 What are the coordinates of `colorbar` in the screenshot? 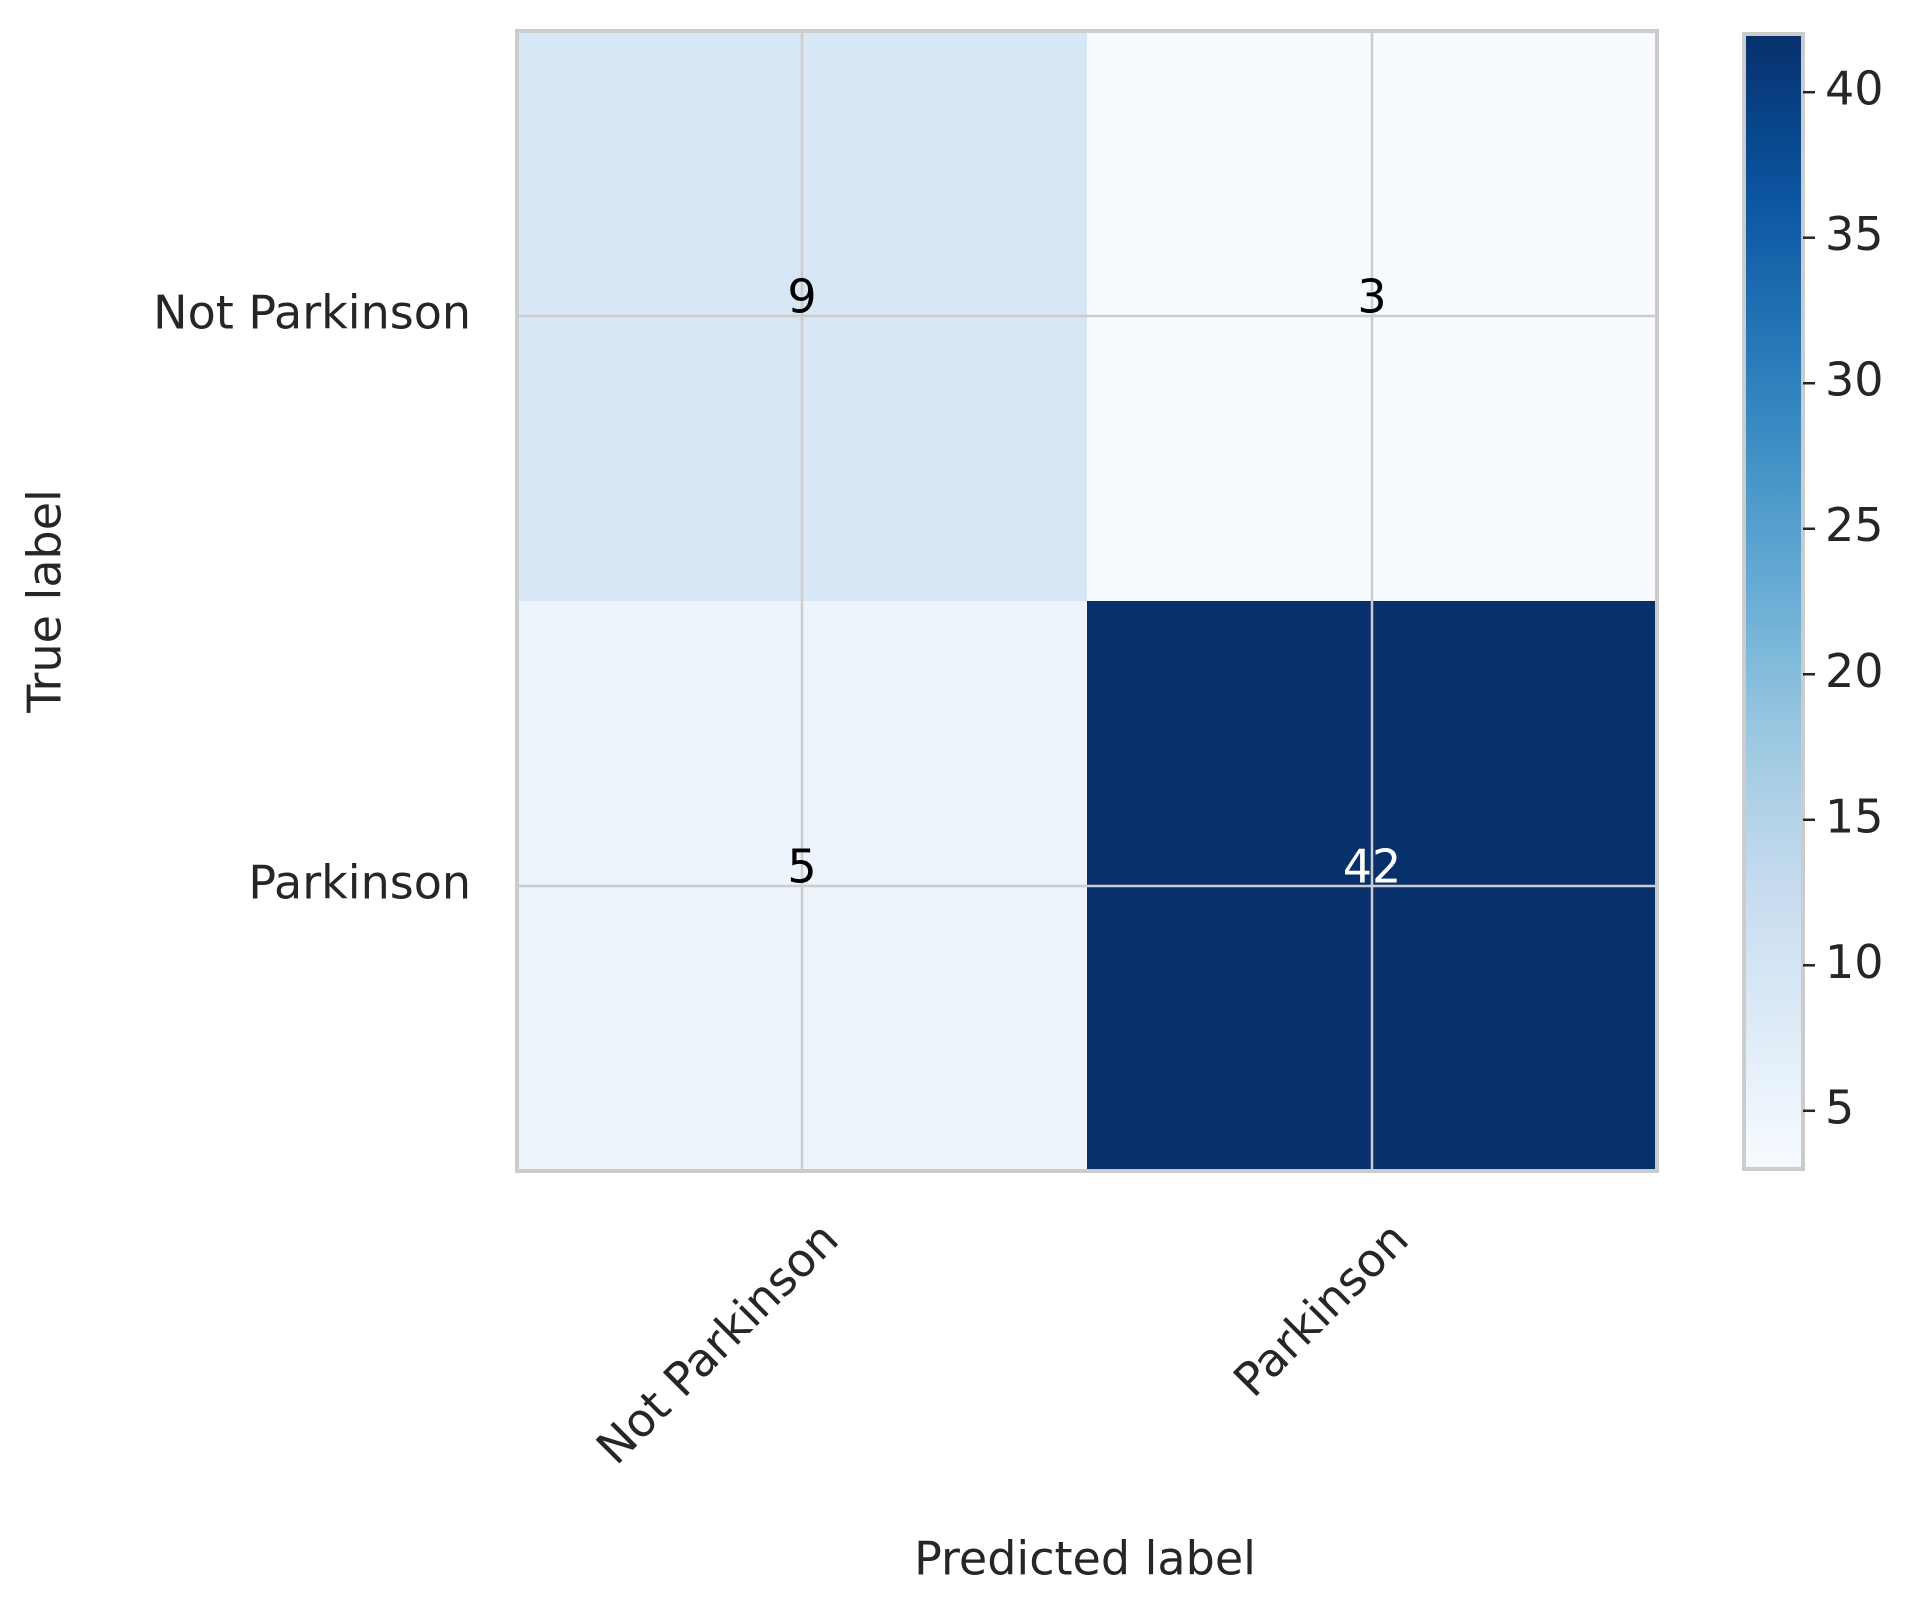 It's located at (1773, 601).